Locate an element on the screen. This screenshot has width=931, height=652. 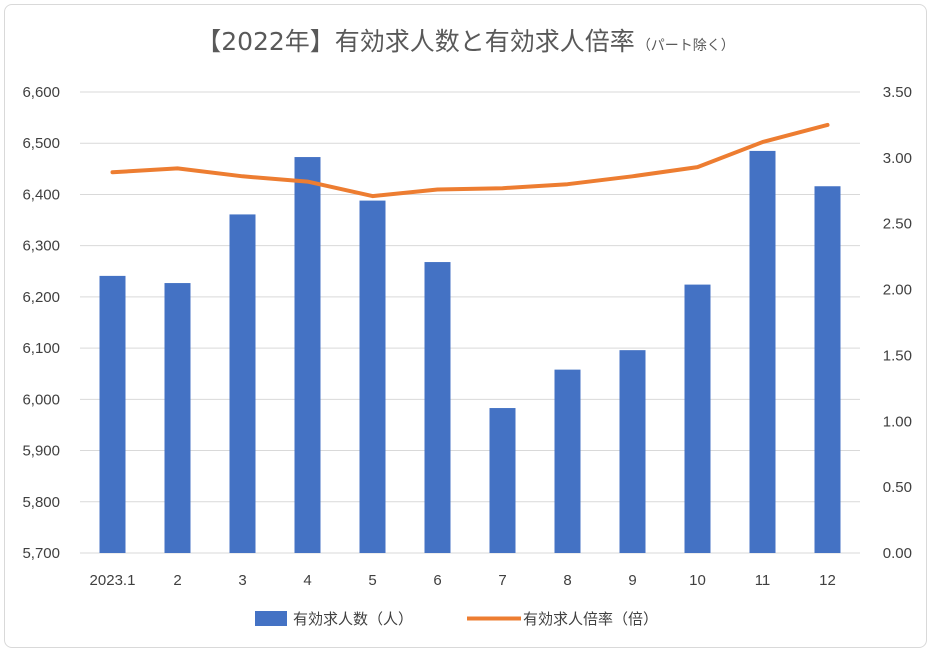
left-tick-label: 6,400 is located at coordinates (41, 194).